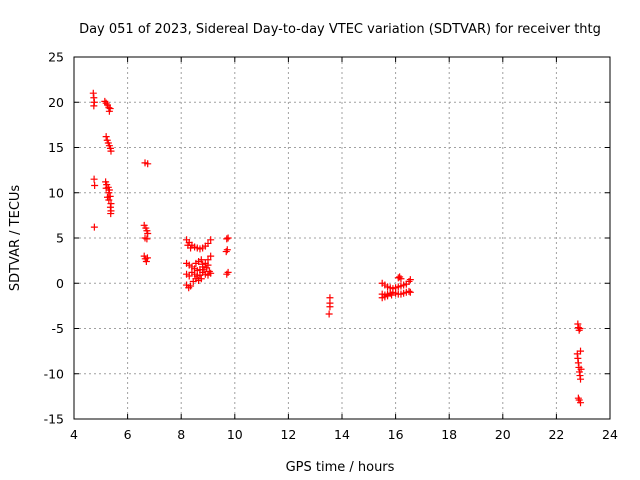 This screenshot has height=480, width=640. I want to click on y-tick-label: -15, so click(54, 419).